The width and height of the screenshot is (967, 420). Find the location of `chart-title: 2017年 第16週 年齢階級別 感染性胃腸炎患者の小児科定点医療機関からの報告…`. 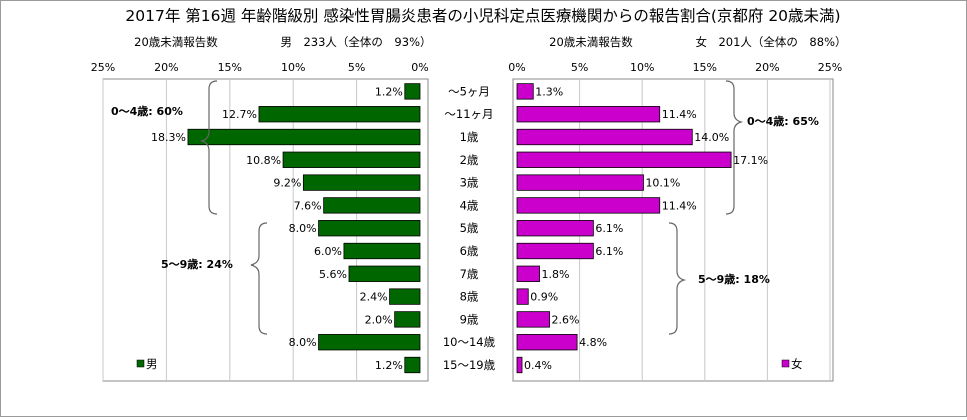

chart-title: 2017年 第16週 年齢階級別 感染性胃腸炎患者の小児科定点医療機関からの報告… is located at coordinates (482, 16).